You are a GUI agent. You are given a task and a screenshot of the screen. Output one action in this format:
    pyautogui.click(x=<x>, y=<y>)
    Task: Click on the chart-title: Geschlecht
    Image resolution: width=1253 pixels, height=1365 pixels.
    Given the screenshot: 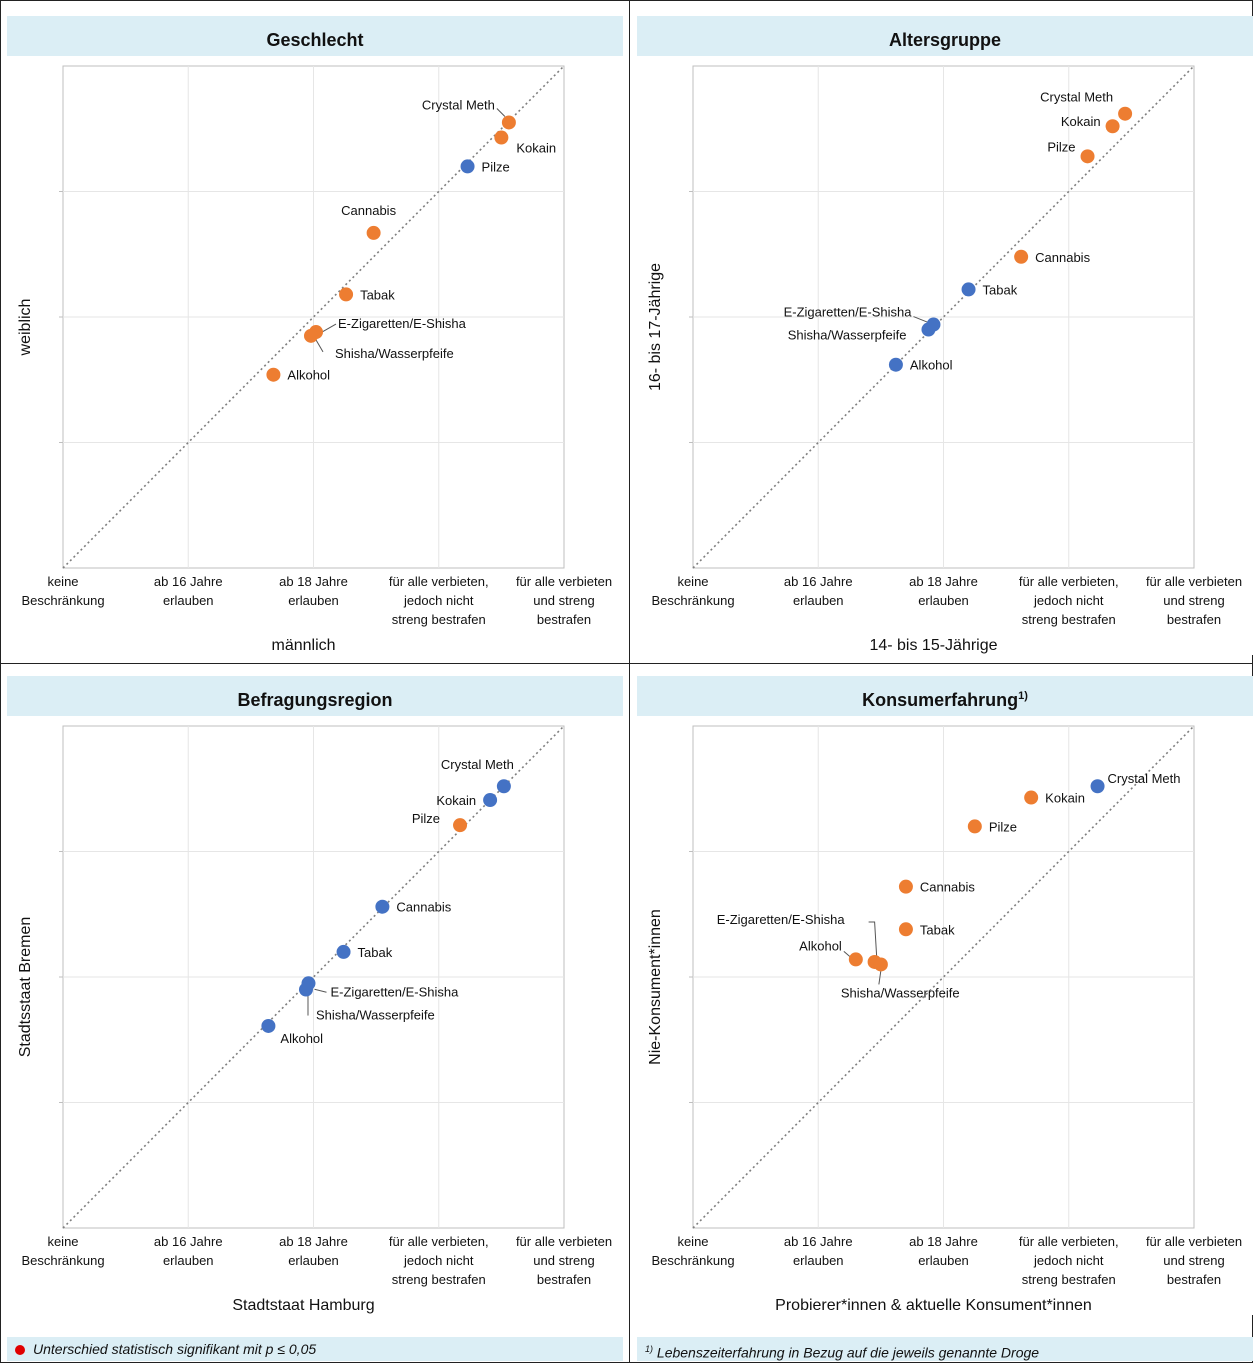 What is the action you would take?
    pyautogui.click(x=315, y=40)
    